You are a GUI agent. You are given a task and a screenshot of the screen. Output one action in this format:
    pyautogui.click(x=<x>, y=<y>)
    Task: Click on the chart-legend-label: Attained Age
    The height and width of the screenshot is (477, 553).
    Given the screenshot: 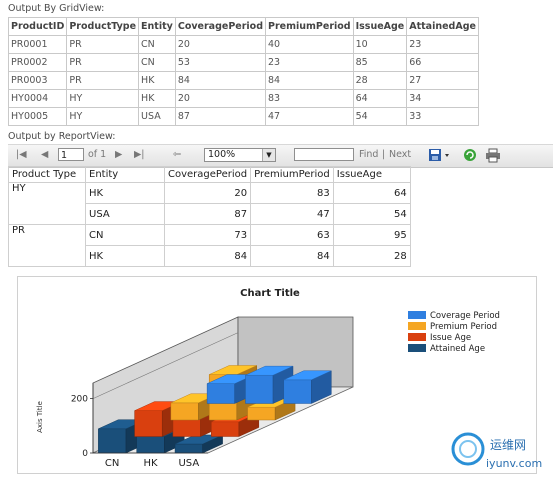 What is the action you would take?
    pyautogui.click(x=457, y=349)
    